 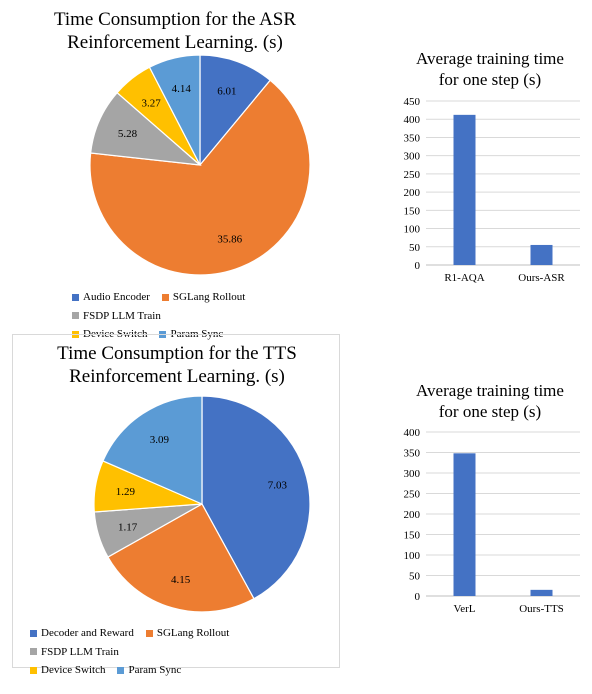 What do you see at coordinates (490, 401) in the screenshot?
I see `tts-bar-title: Average training time for one step (s)` at bounding box center [490, 401].